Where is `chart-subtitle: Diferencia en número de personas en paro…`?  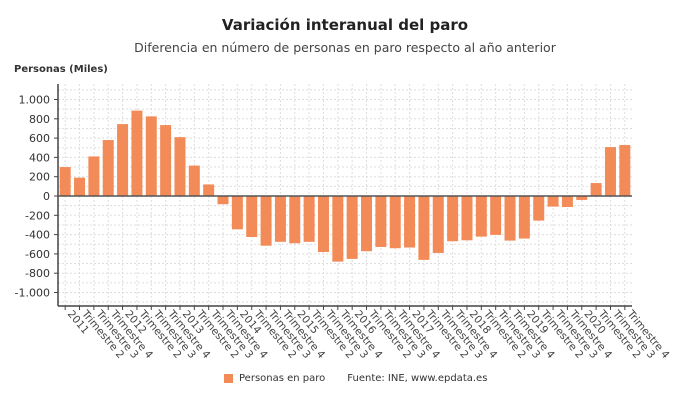
chart-subtitle: Diferencia en número de personas en paro… is located at coordinates (345, 47).